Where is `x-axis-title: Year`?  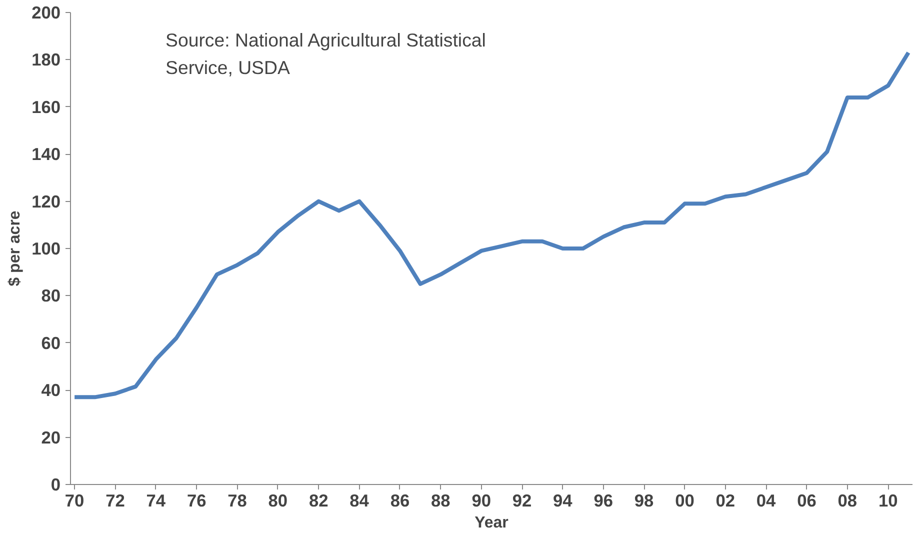 x-axis-title: Year is located at coordinates (491, 523).